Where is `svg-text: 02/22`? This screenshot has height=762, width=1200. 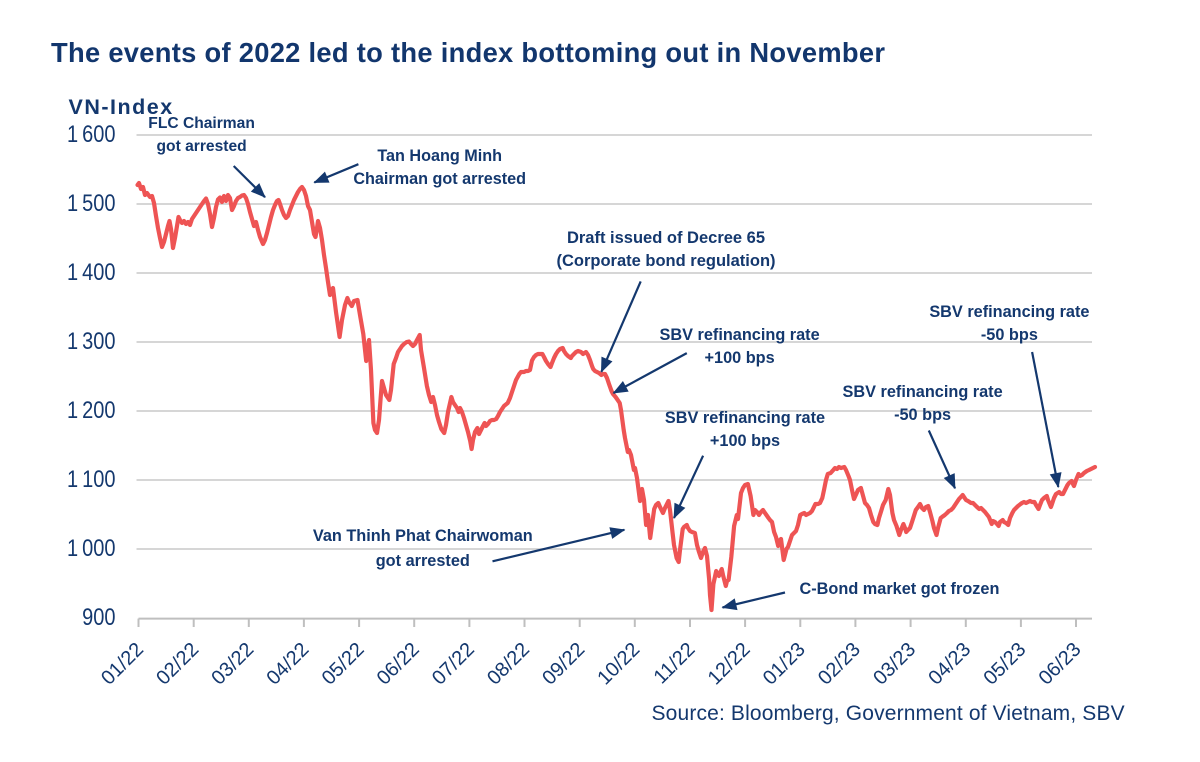 svg-text: 02/22 is located at coordinates (177, 663).